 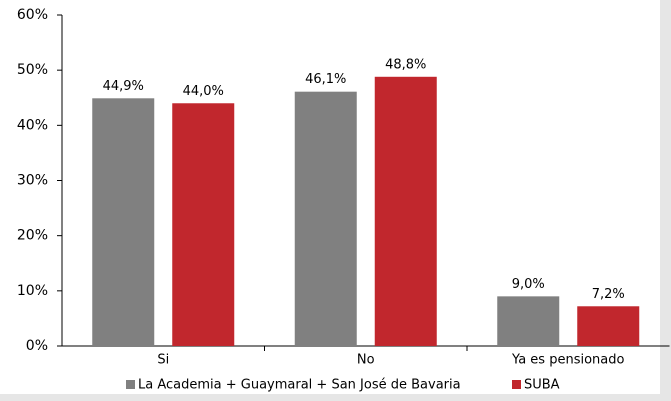 What do you see at coordinates (32, 15) in the screenshot?
I see `y-tick-label: 60%` at bounding box center [32, 15].